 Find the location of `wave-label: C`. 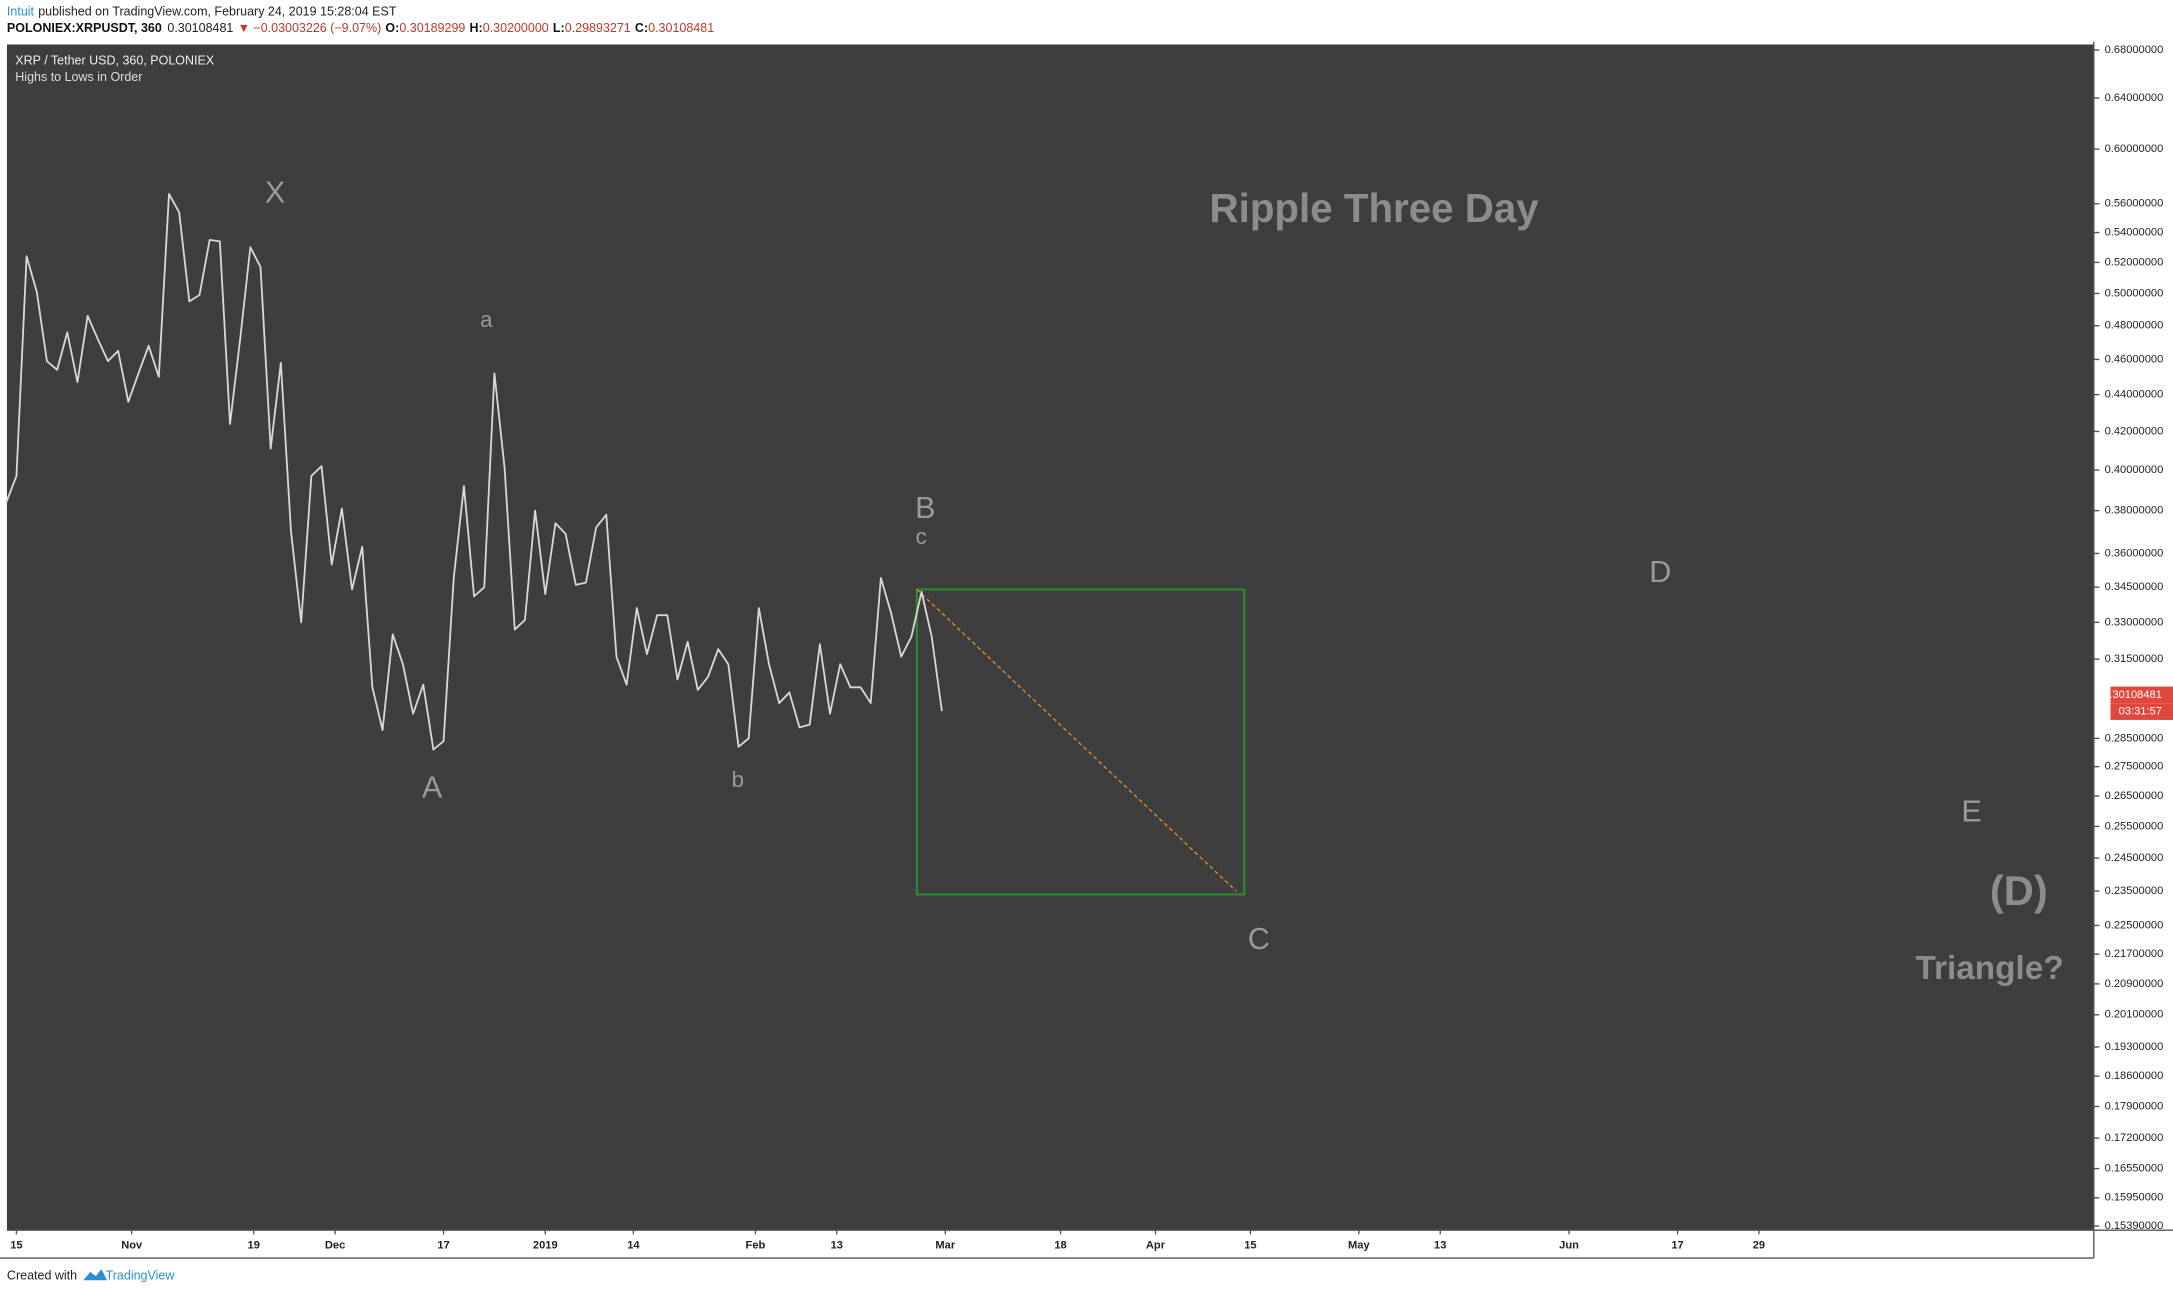

wave-label: C is located at coordinates (1259, 939).